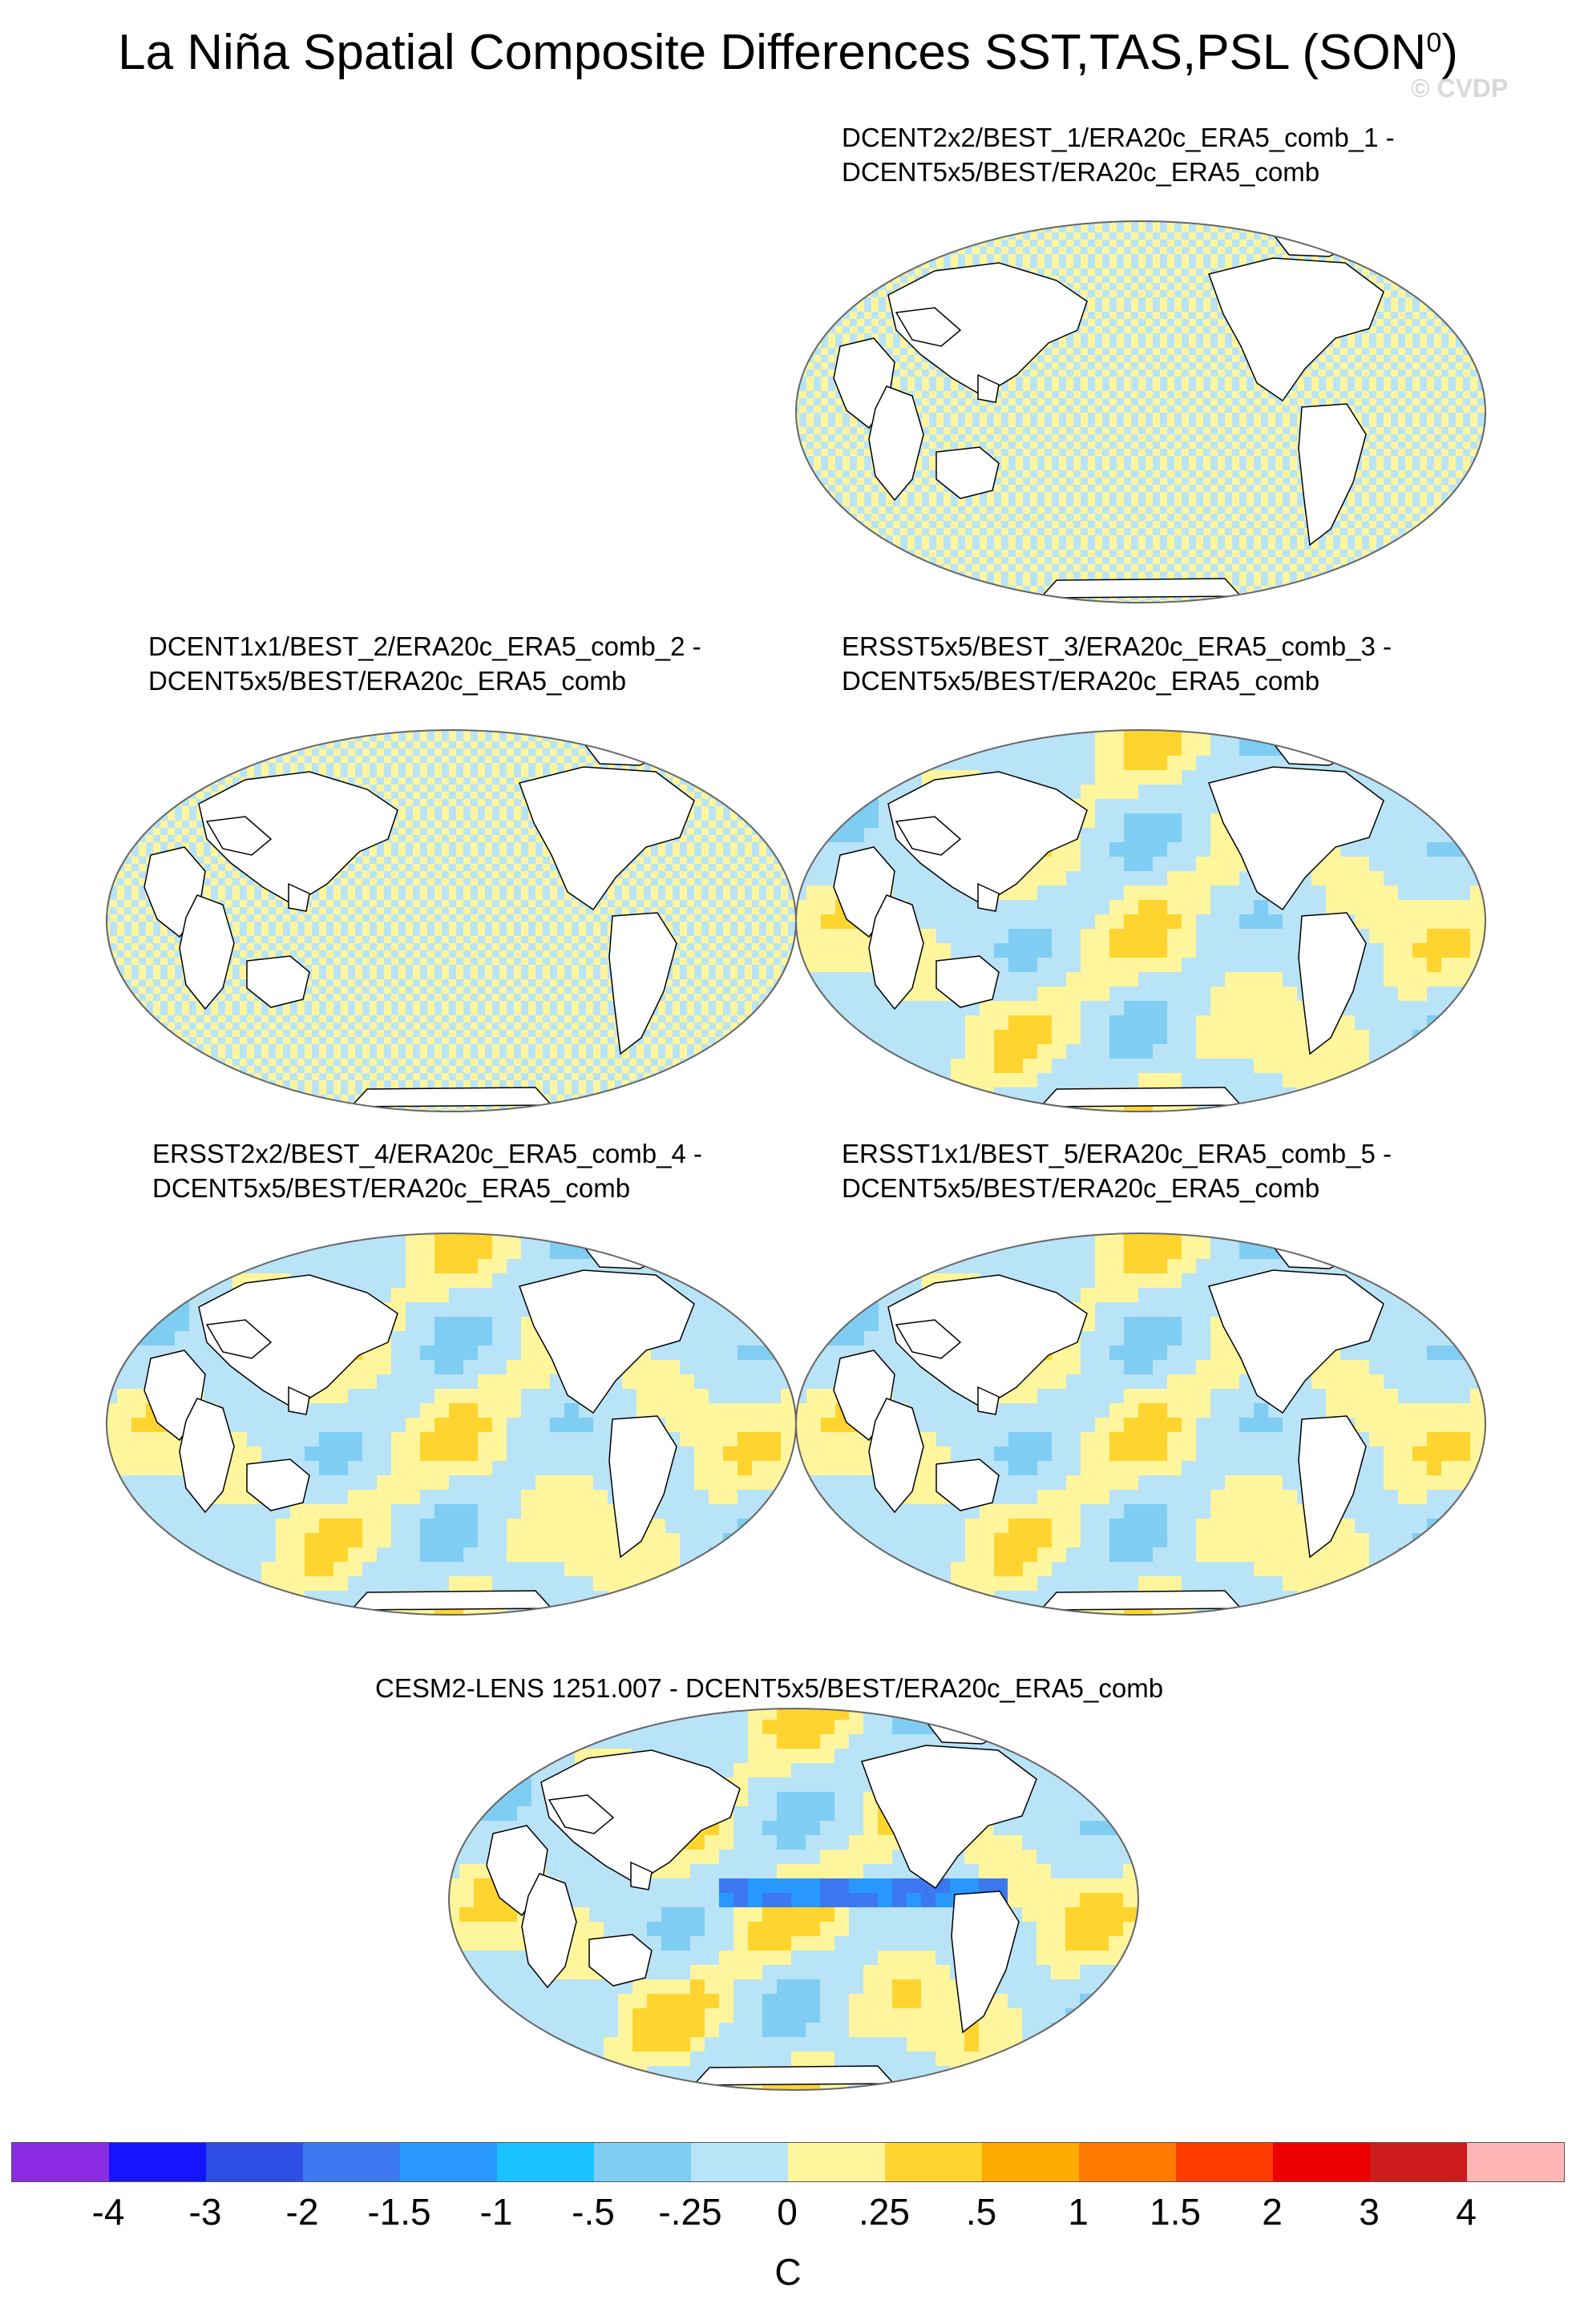 Image resolution: width=1576 pixels, height=2324 pixels. I want to click on figure-title-superscript: 0, so click(1434, 43).